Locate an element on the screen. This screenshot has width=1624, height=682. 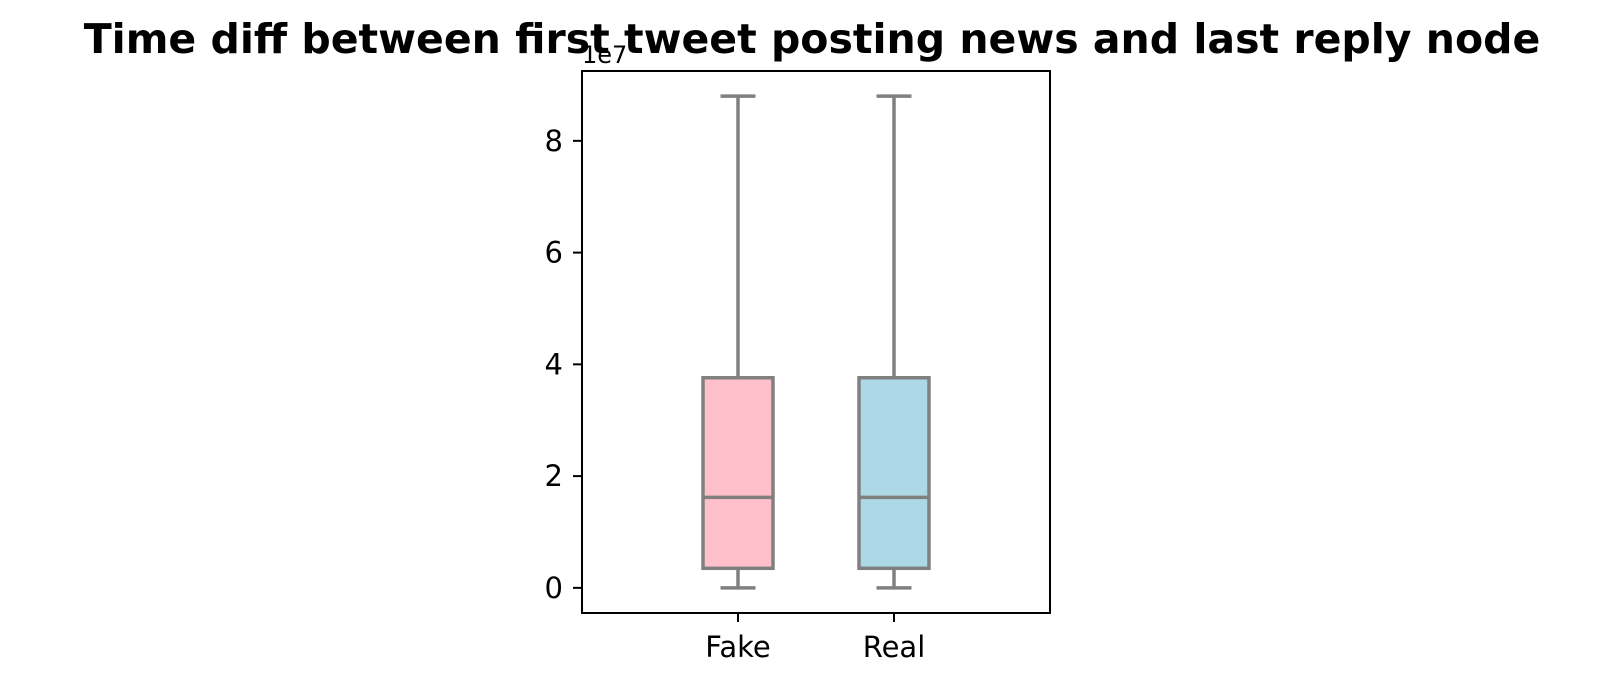
y-axis-offset-label: 1e7 is located at coordinates (604, 55).